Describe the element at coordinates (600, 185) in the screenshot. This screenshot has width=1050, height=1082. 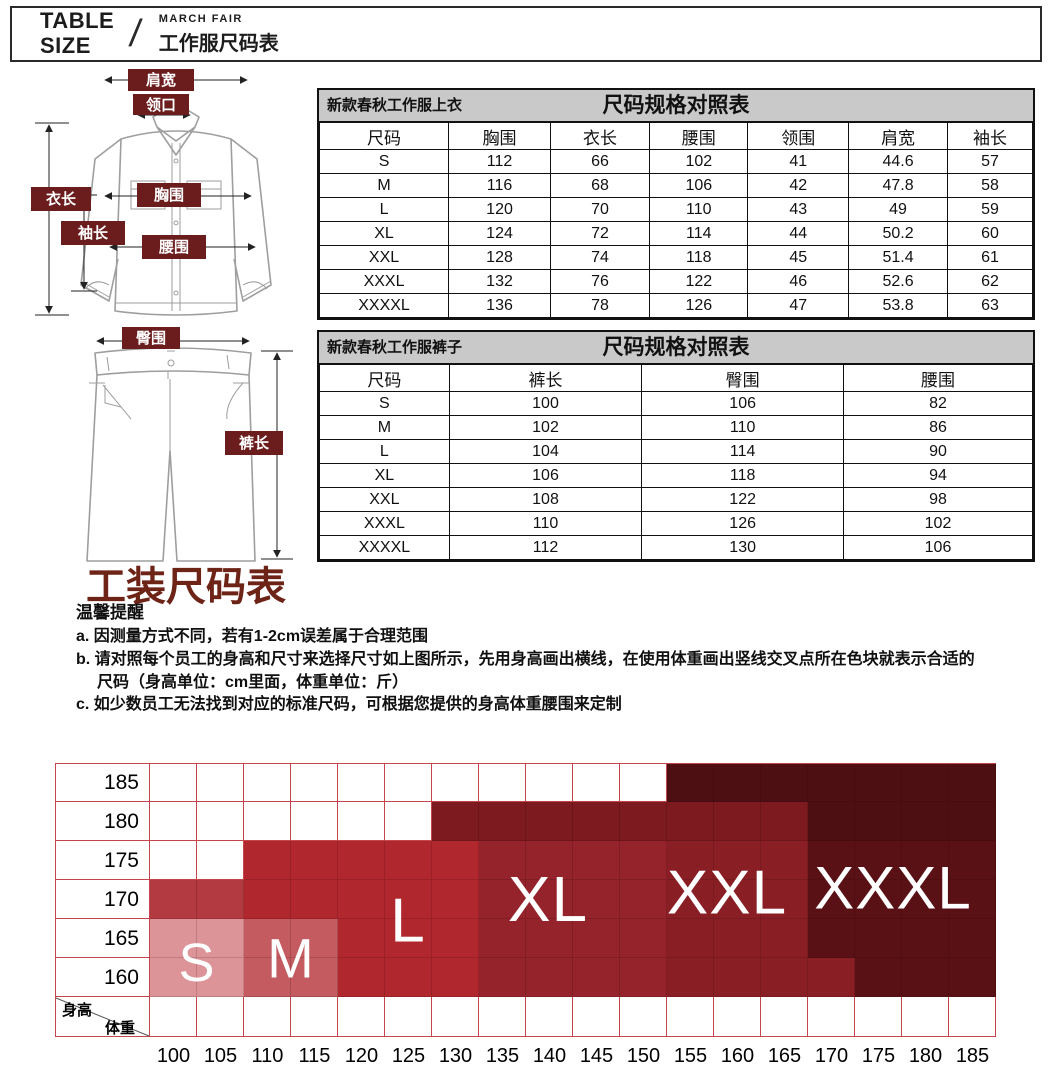
I see `table-cell: 68` at that location.